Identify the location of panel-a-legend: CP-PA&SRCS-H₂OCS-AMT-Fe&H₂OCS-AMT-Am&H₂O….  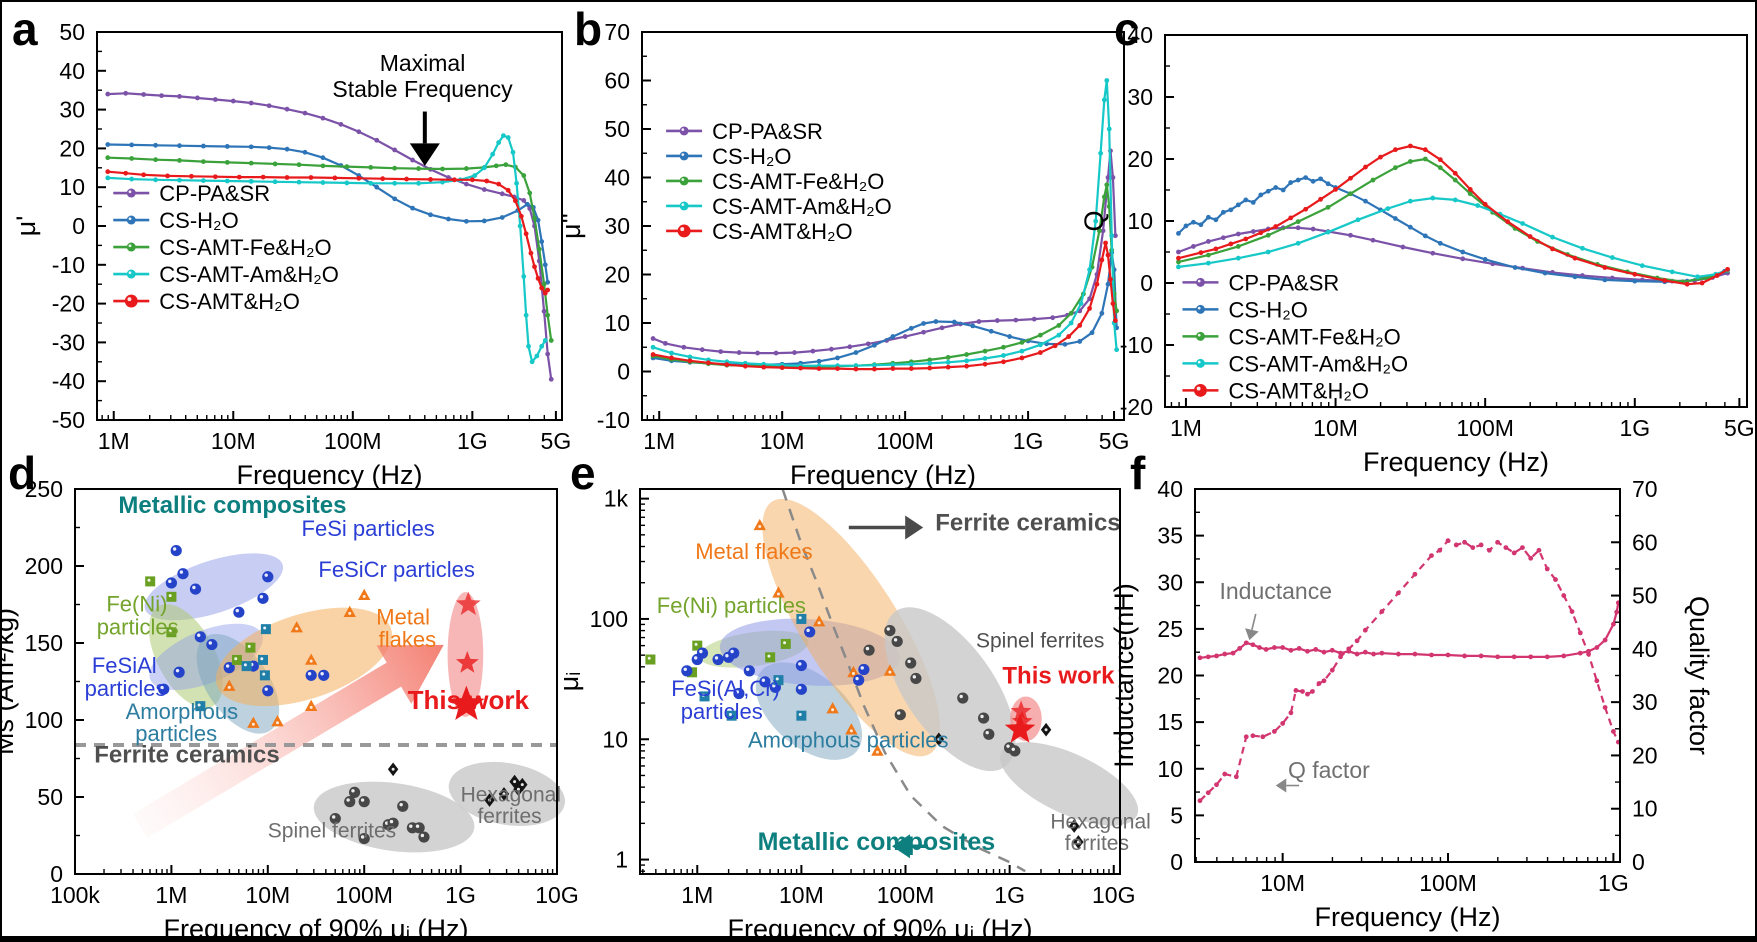
(226, 247).